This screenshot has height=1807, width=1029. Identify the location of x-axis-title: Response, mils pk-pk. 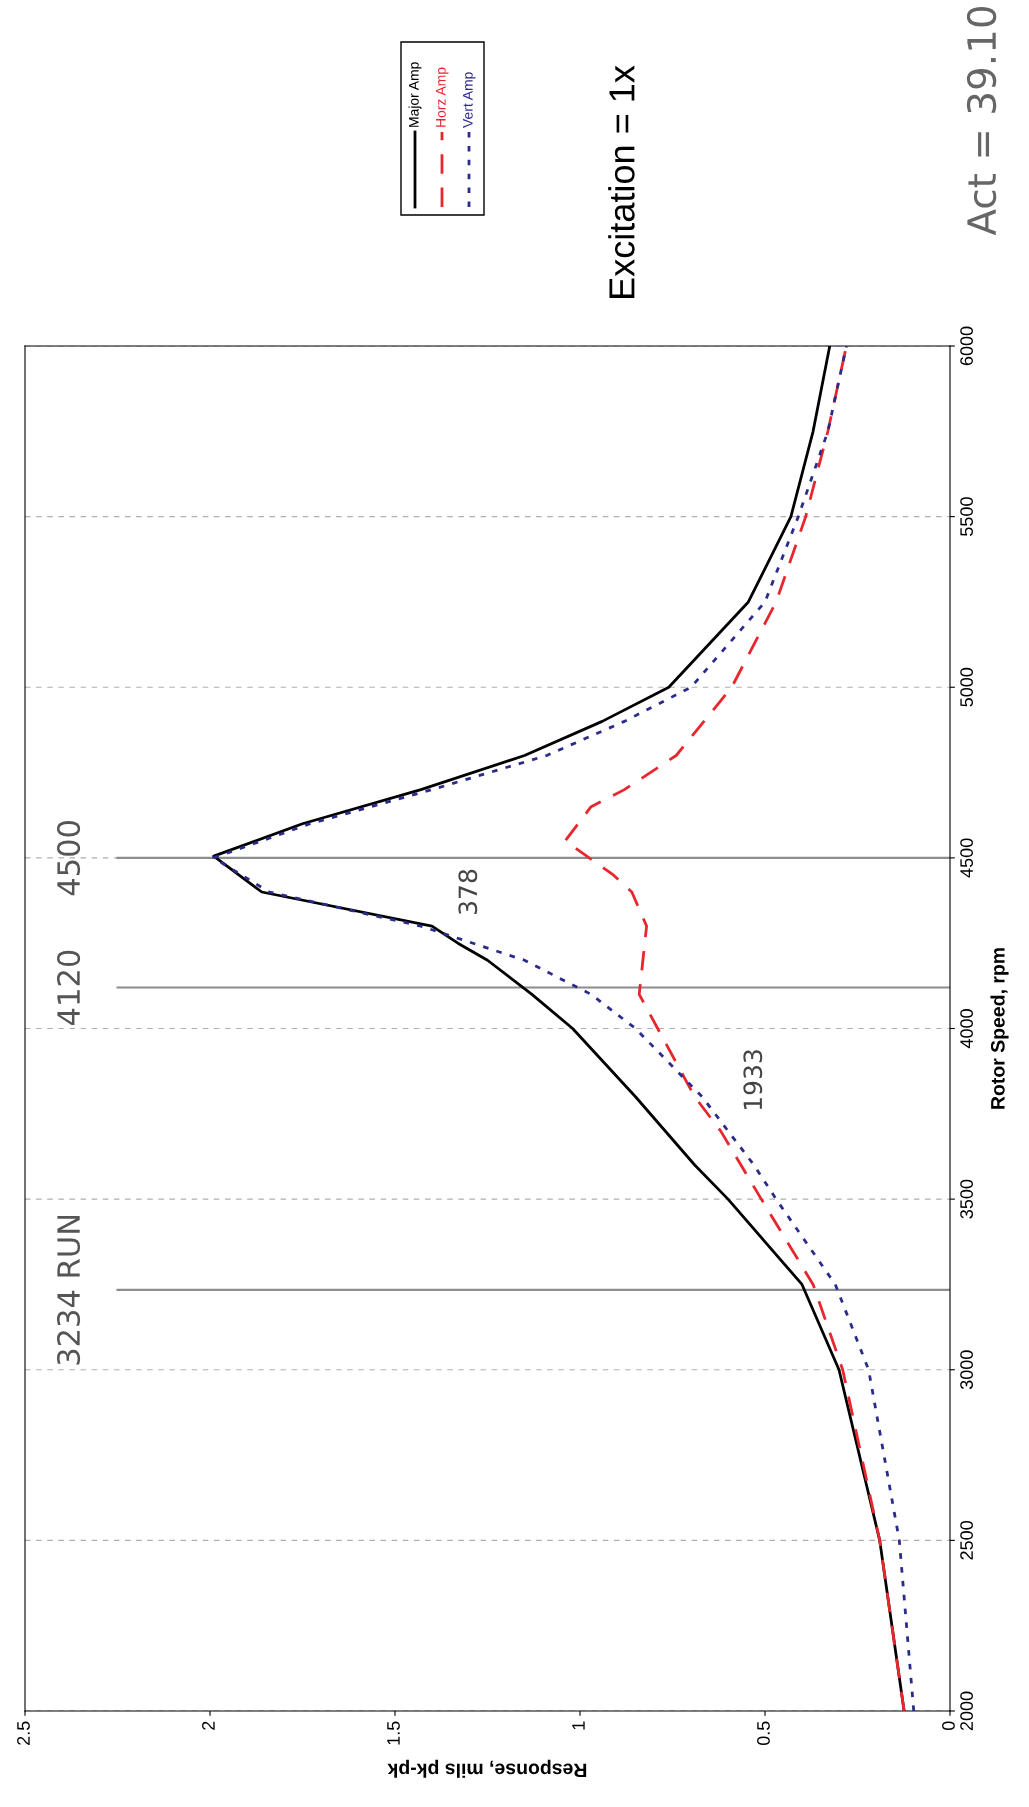
(487, 1768).